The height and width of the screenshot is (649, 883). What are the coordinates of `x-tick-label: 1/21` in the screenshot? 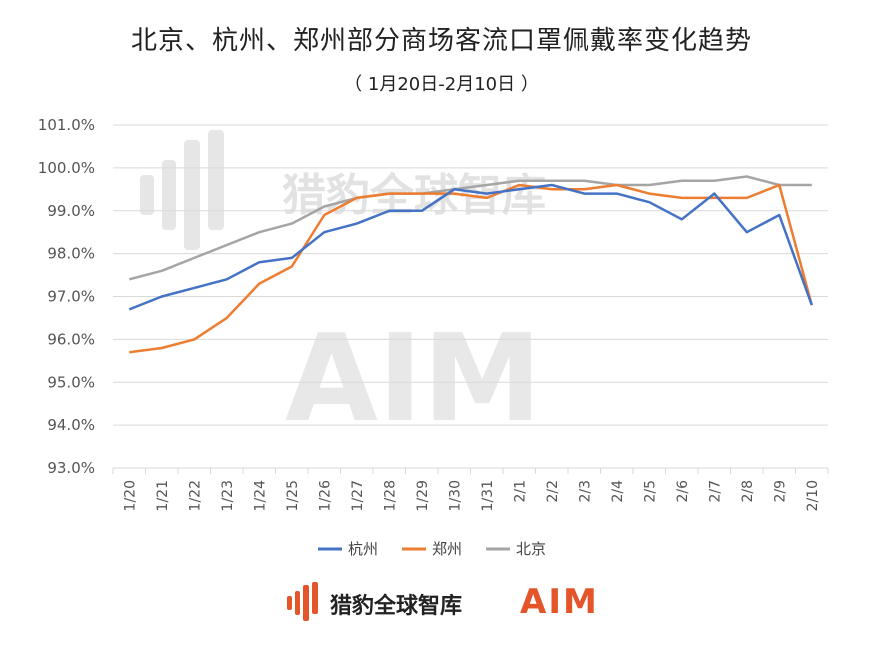 It's located at (163, 495).